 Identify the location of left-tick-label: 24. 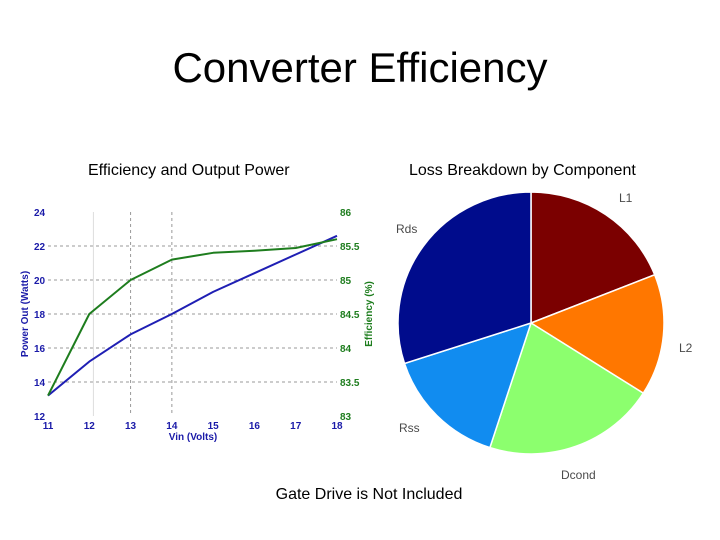
(40, 213).